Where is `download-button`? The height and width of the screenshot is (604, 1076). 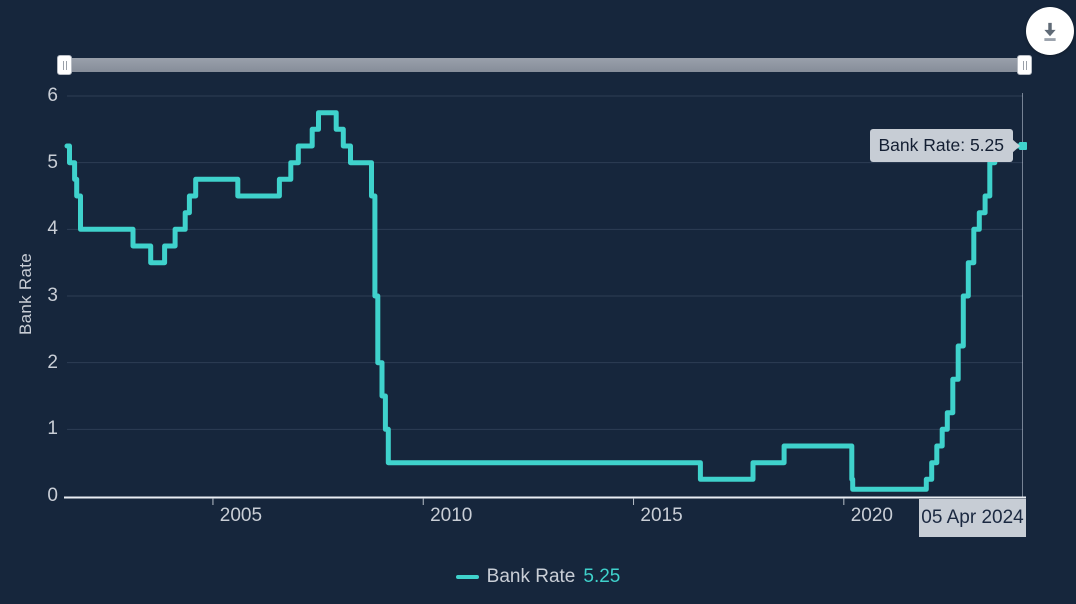 download-button is located at coordinates (1050, 31).